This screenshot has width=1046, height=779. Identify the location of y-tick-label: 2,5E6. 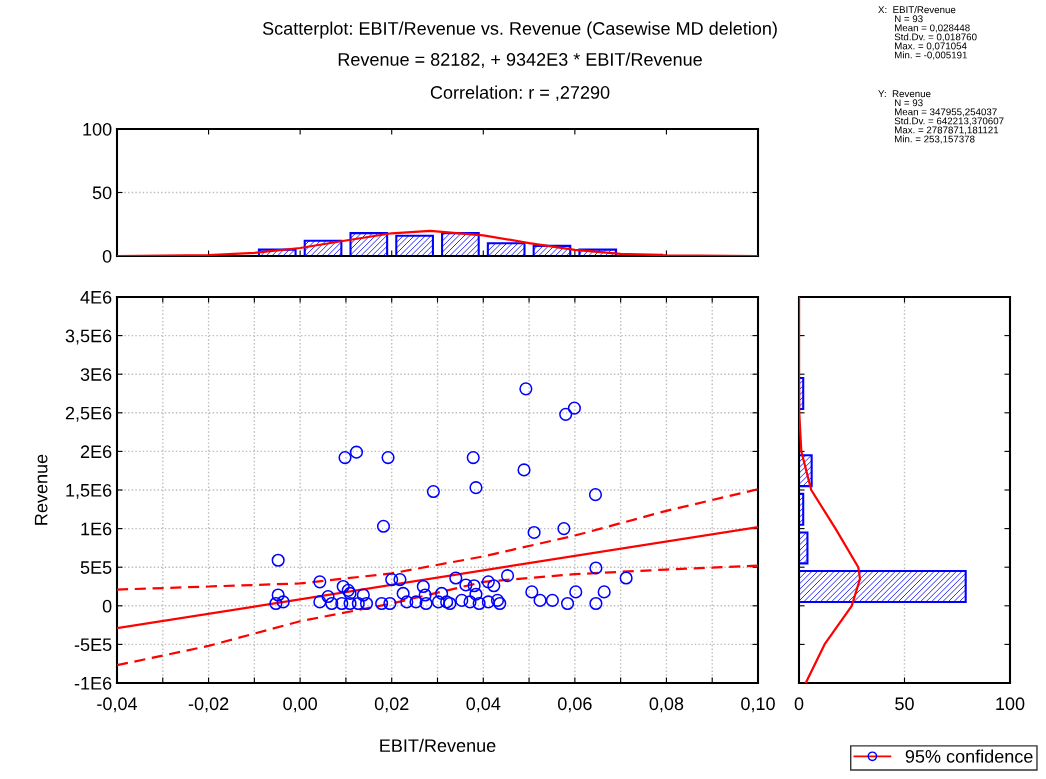
(88, 414).